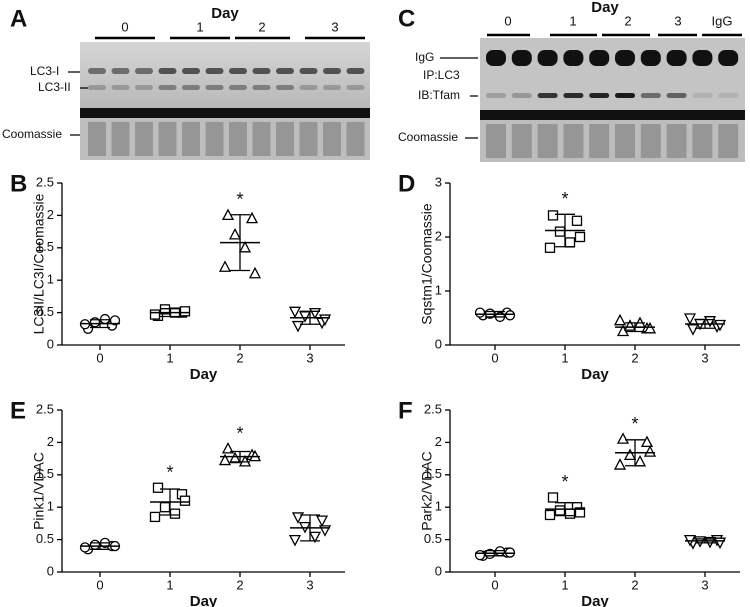  Describe the element at coordinates (428, 137) in the screenshot. I see `band-label: Coomassie` at that location.